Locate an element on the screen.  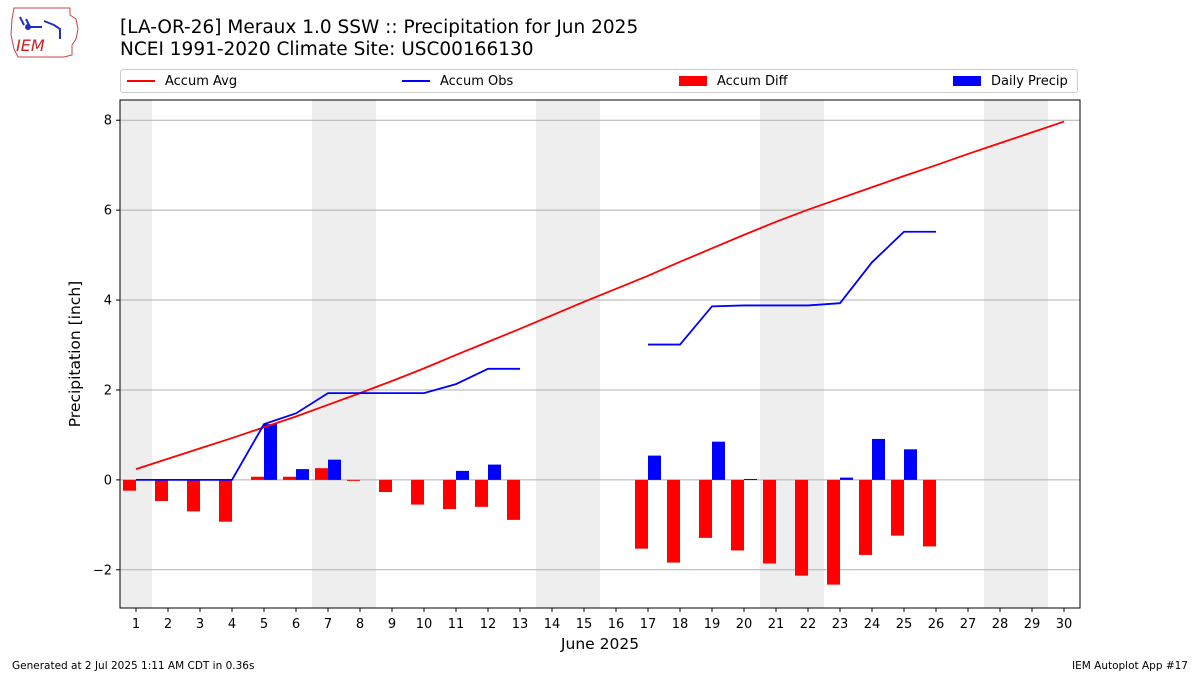
y-axis-label: Precipitation [inch] is located at coordinates (75, 354).